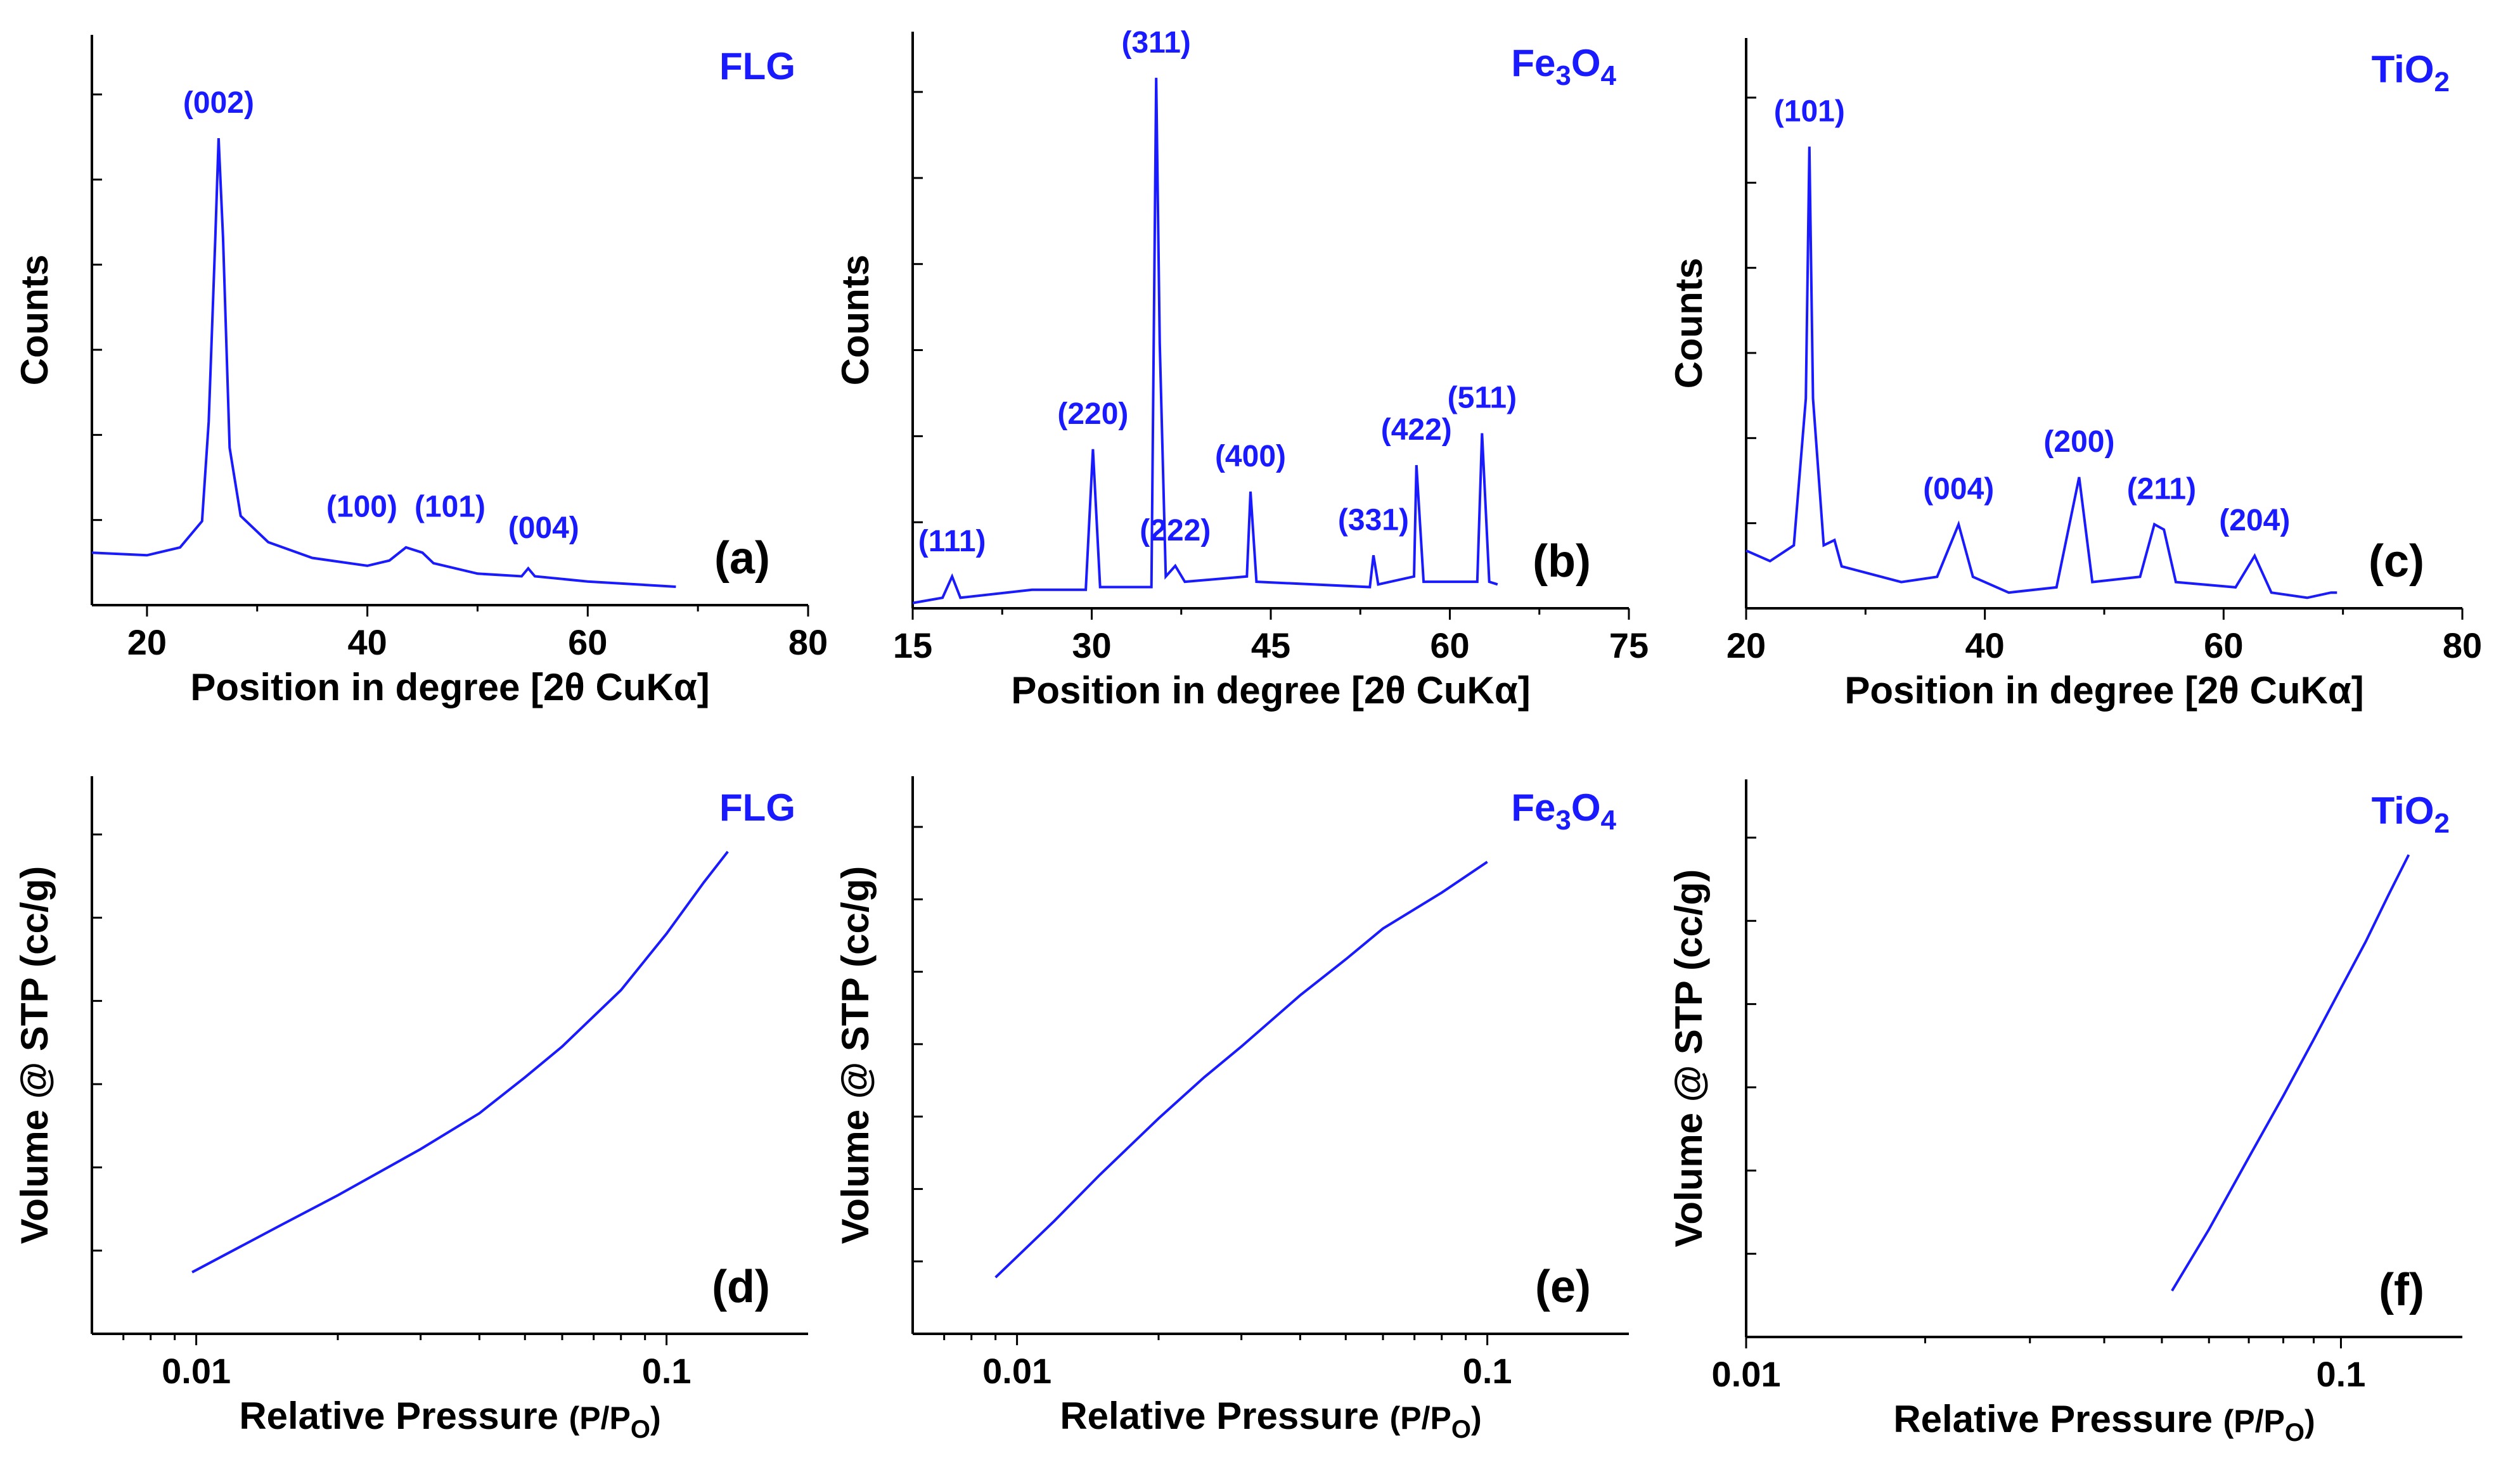 The image size is (2501, 1484). What do you see at coordinates (1176, 530) in the screenshot?
I see `peak-label-b-3: (222)` at bounding box center [1176, 530].